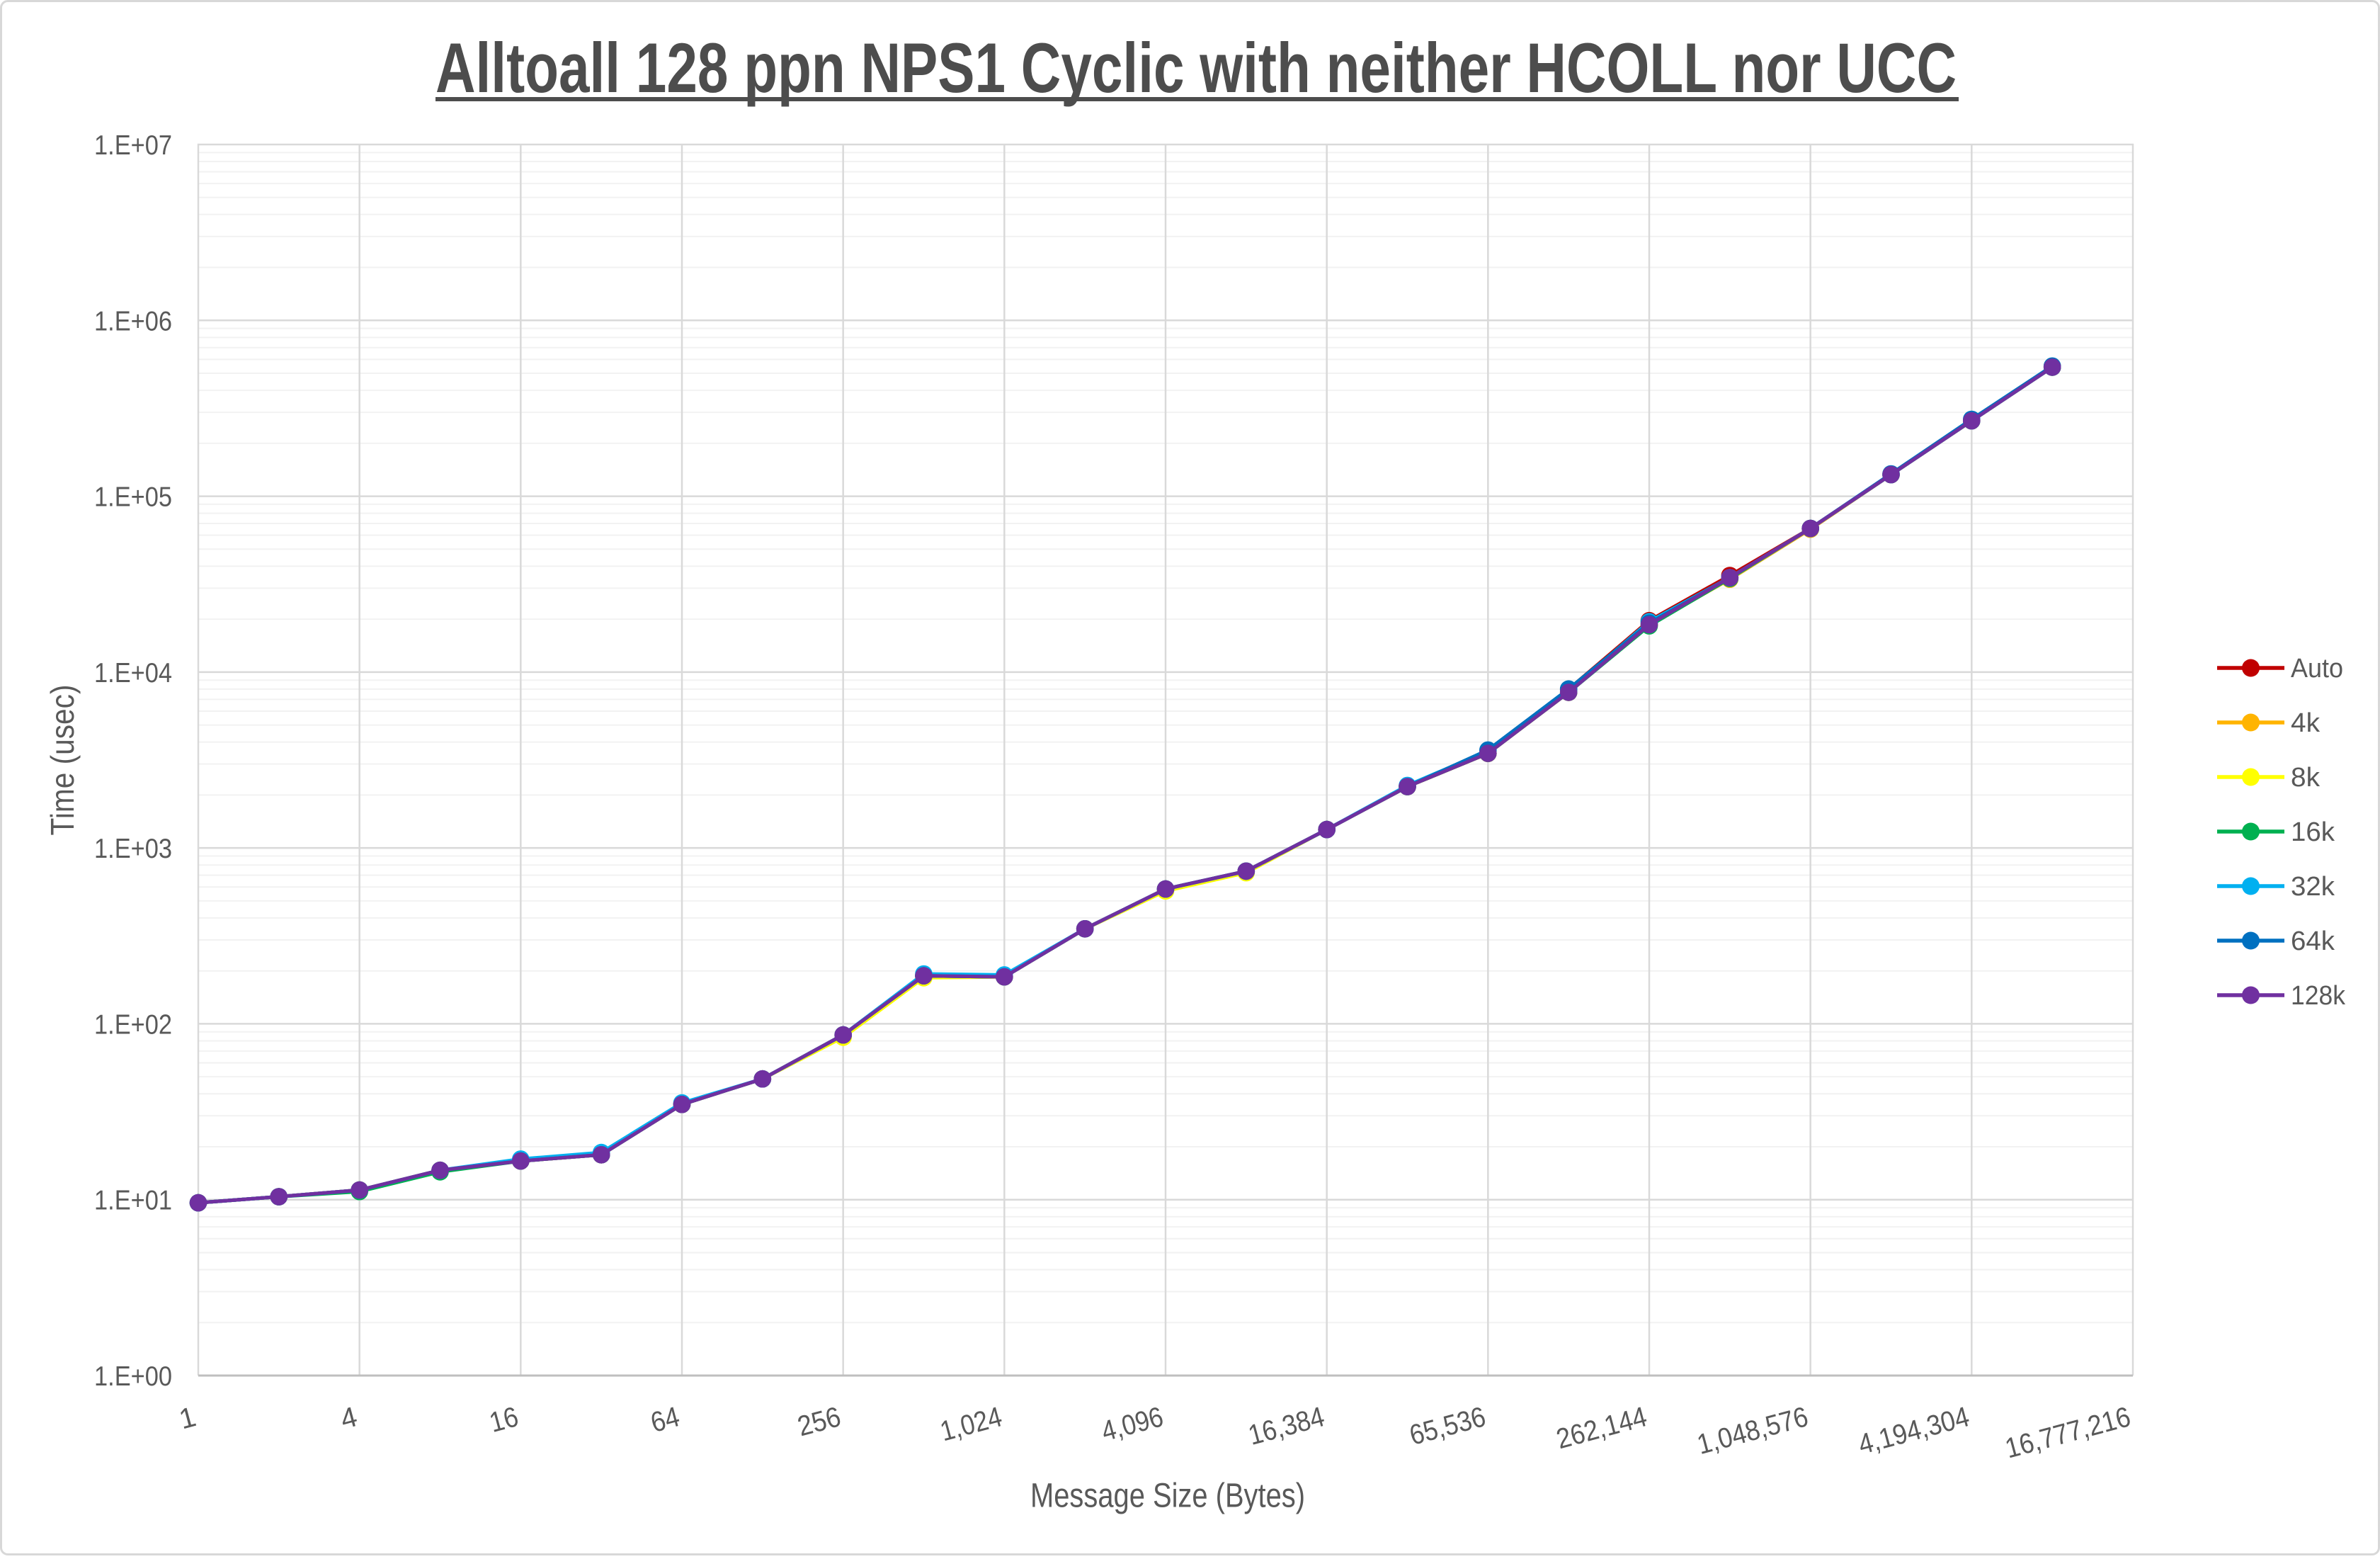 The width and height of the screenshot is (2380, 1559). I want to click on svg-text: 1.E+03, so click(133, 849).